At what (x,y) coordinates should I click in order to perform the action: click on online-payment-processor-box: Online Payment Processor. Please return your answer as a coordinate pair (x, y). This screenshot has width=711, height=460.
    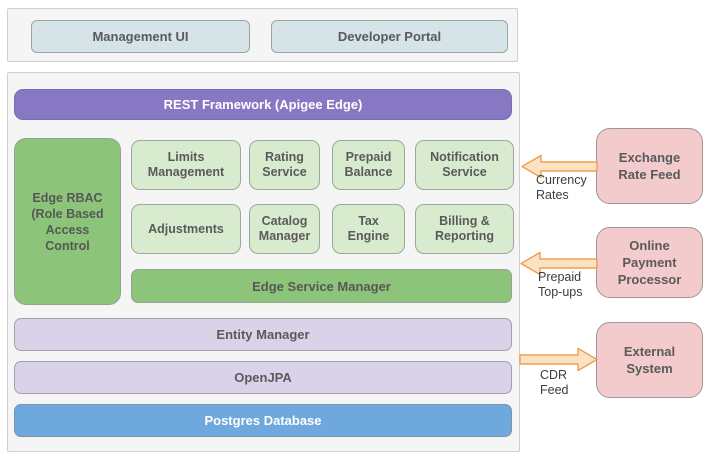
    Looking at the image, I should click on (649, 262).